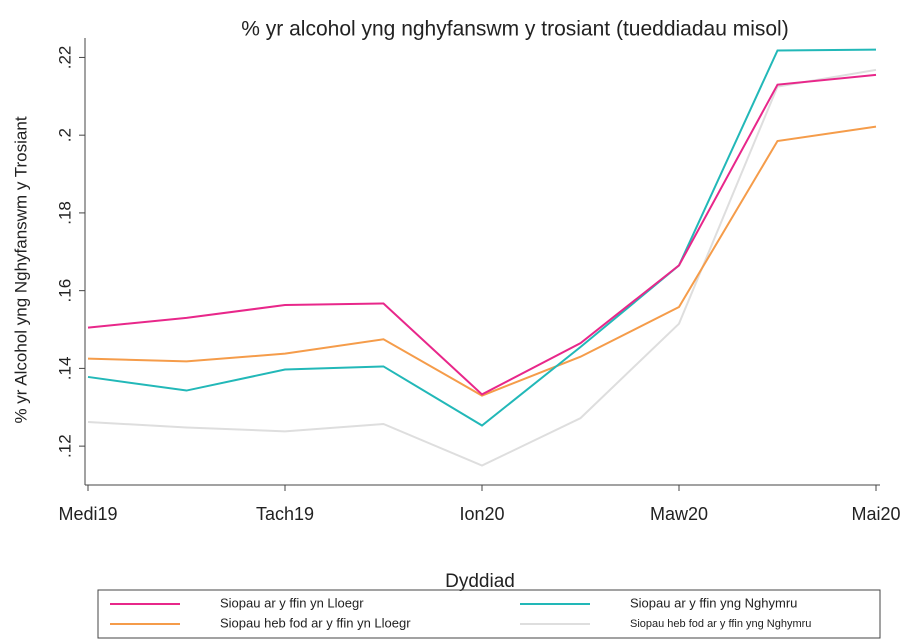 This screenshot has width=903, height=639. I want to click on y-tick-label: .16, so click(64, 291).